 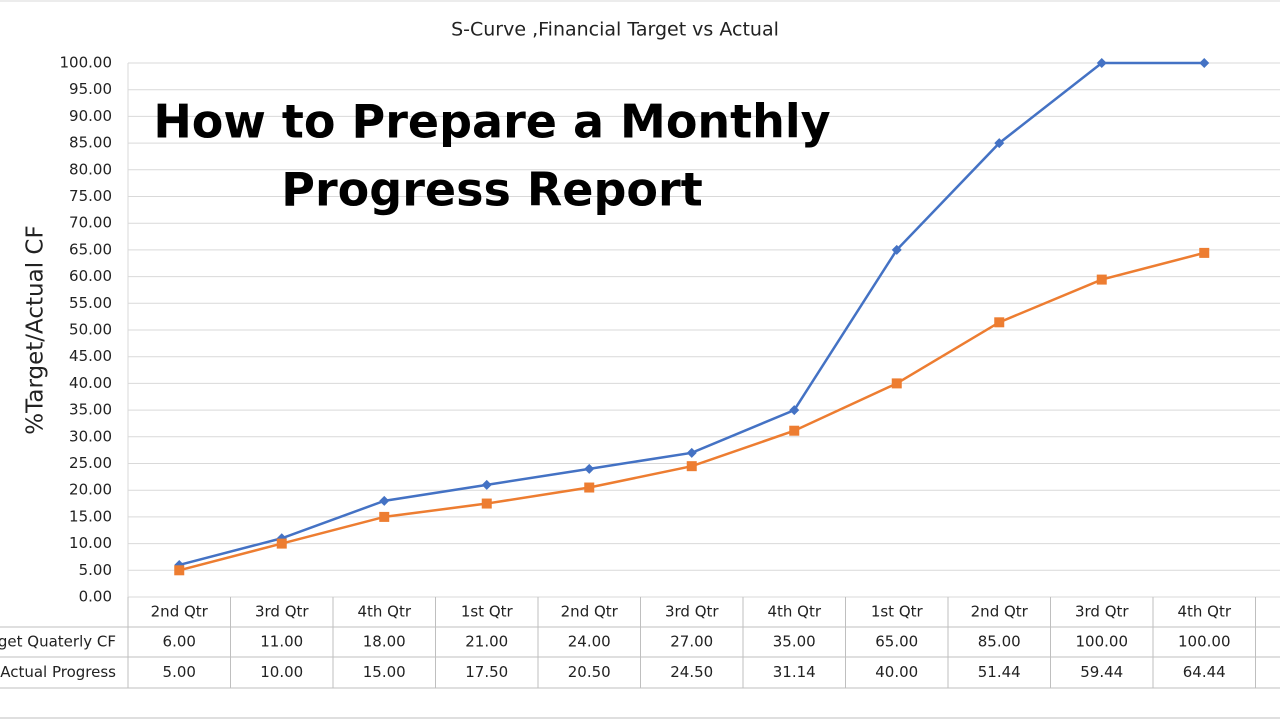 I want to click on table-cell: 27.00, so click(x=691, y=642).